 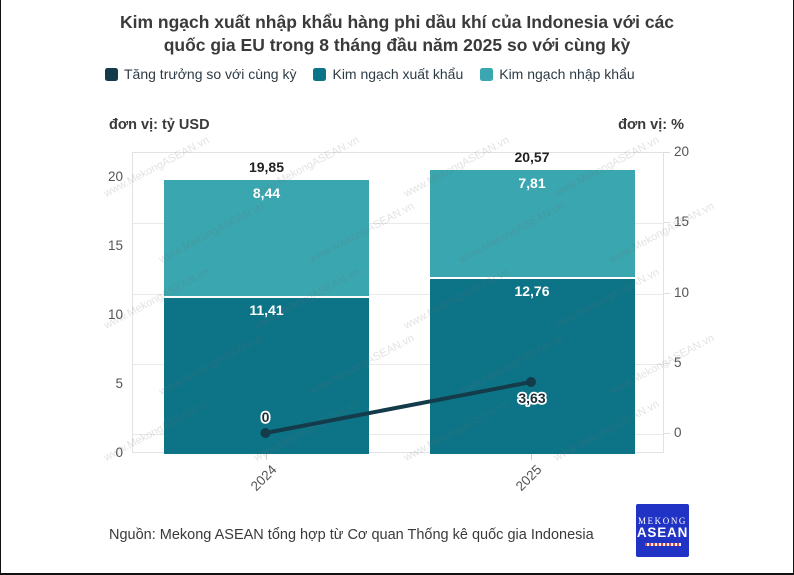 I want to click on bar-2024-import-value-label: 8,44, so click(x=266, y=193).